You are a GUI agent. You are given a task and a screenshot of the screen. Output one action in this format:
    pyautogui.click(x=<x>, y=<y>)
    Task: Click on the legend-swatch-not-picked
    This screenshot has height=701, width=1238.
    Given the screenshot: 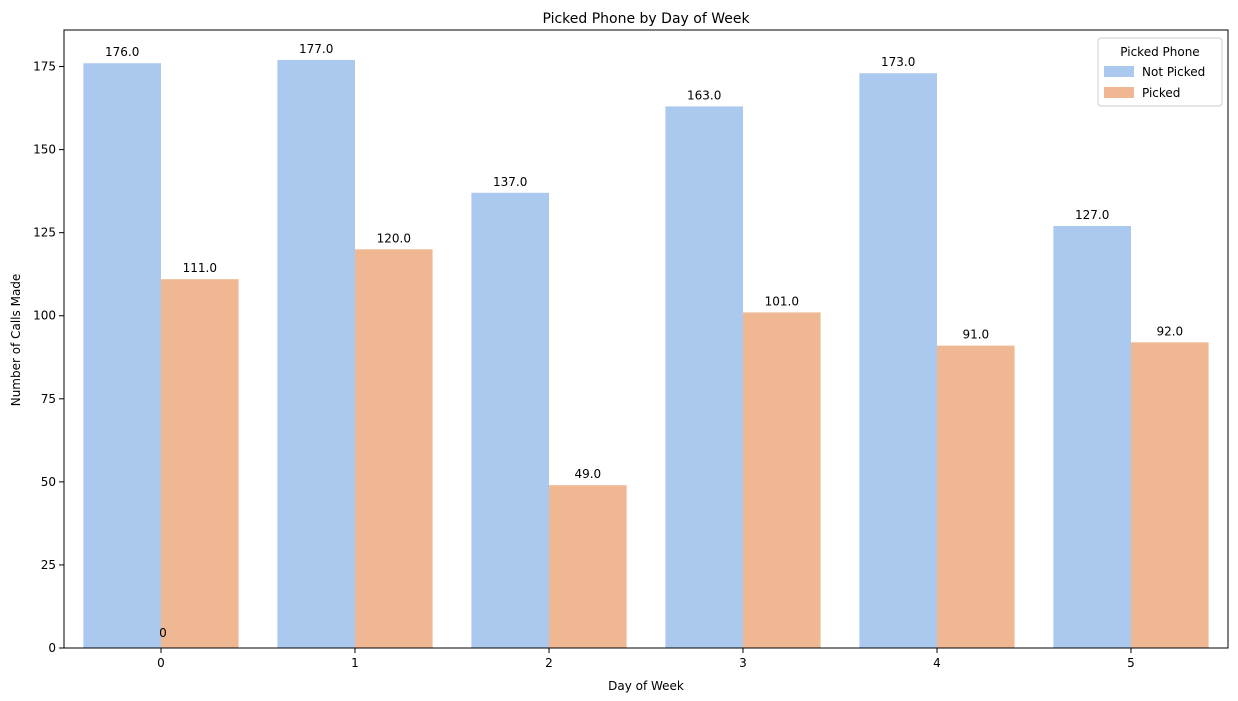 What is the action you would take?
    pyautogui.click(x=1119, y=71)
    